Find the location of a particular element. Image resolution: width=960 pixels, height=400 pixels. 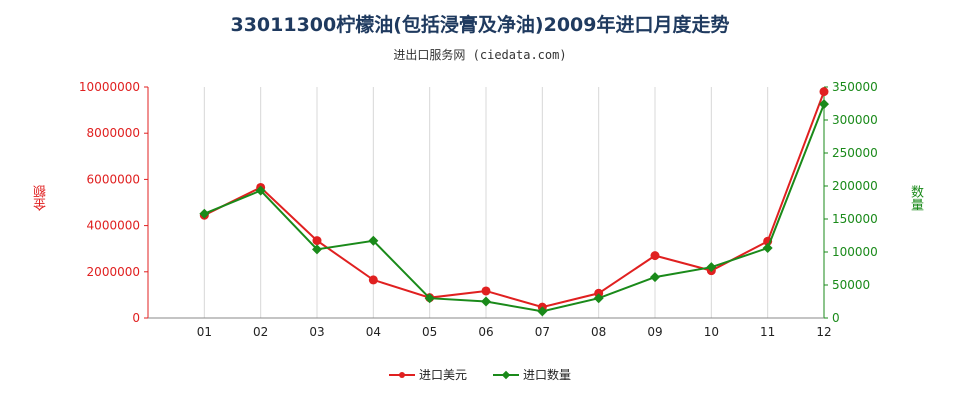

legend-swatch-value is located at coordinates (401, 375).